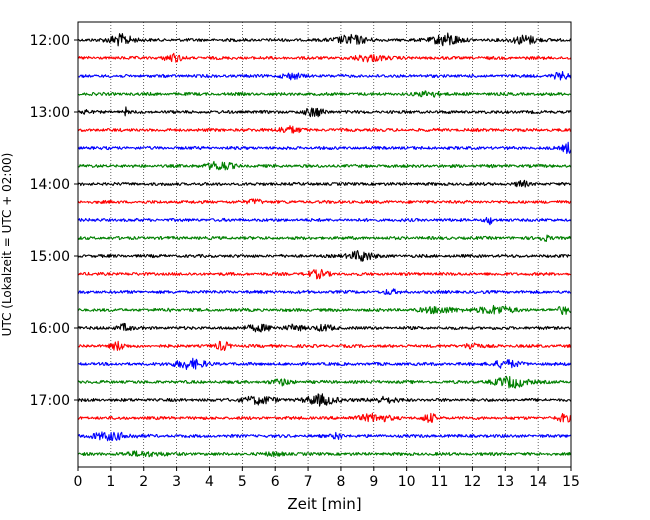 The width and height of the screenshot is (650, 520). What do you see at coordinates (50, 185) in the screenshot?
I see `y-tick-label: 14:00` at bounding box center [50, 185].